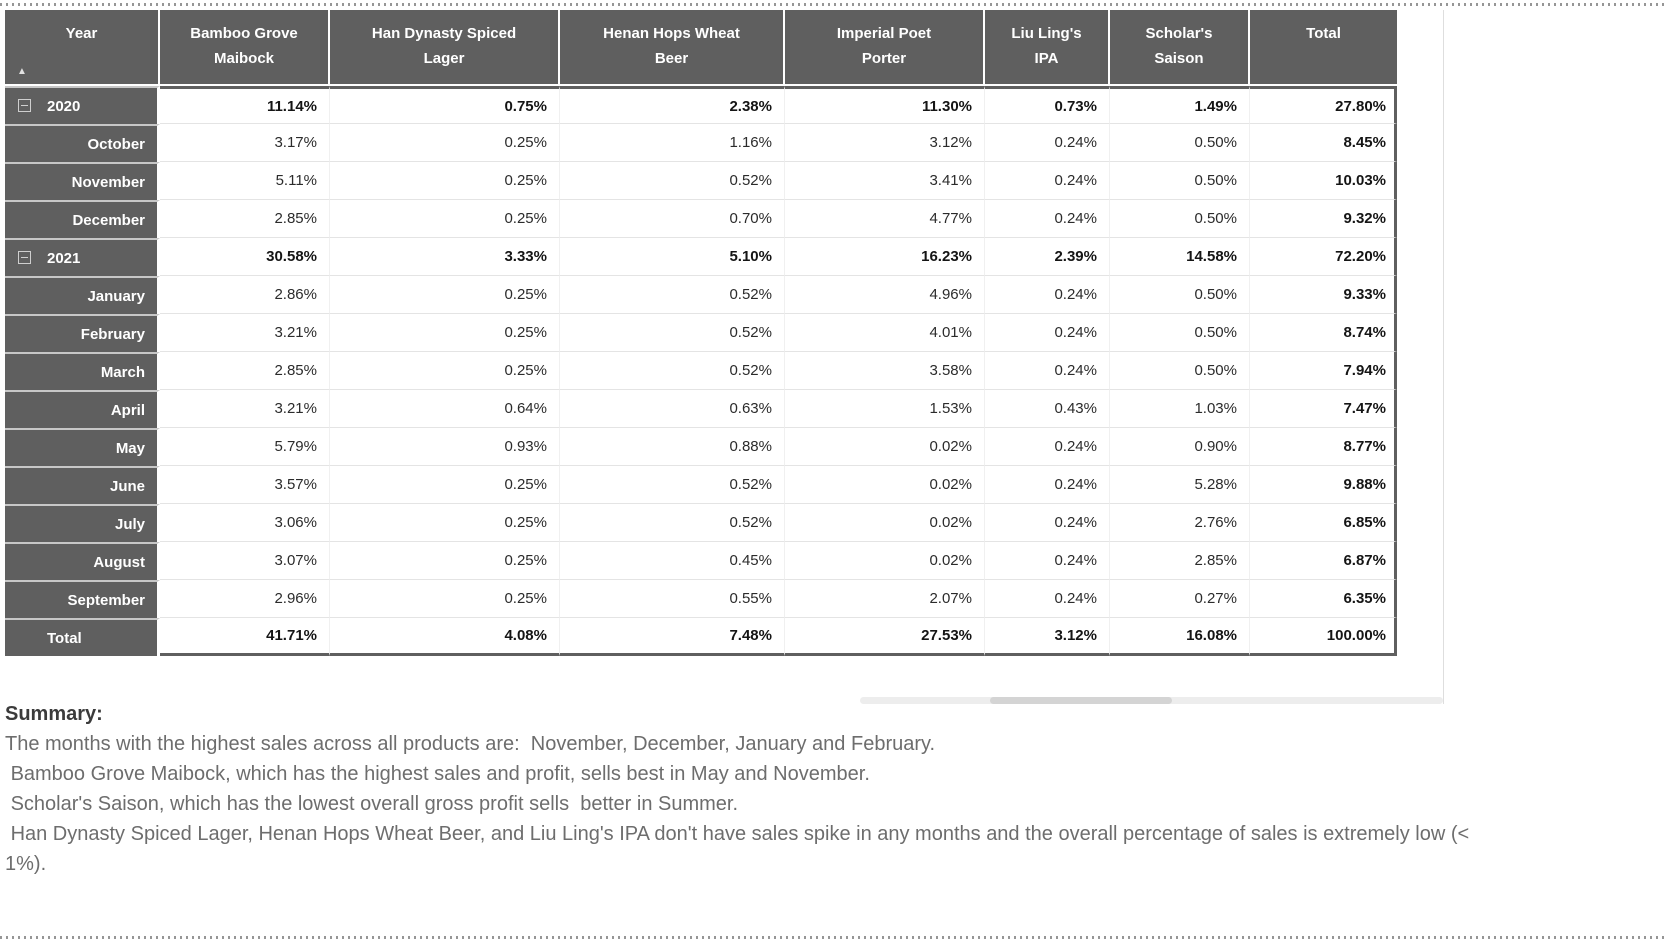 The width and height of the screenshot is (1666, 944). Describe the element at coordinates (1081, 700) in the screenshot. I see `horizontal-scrollbar-thumb` at that location.